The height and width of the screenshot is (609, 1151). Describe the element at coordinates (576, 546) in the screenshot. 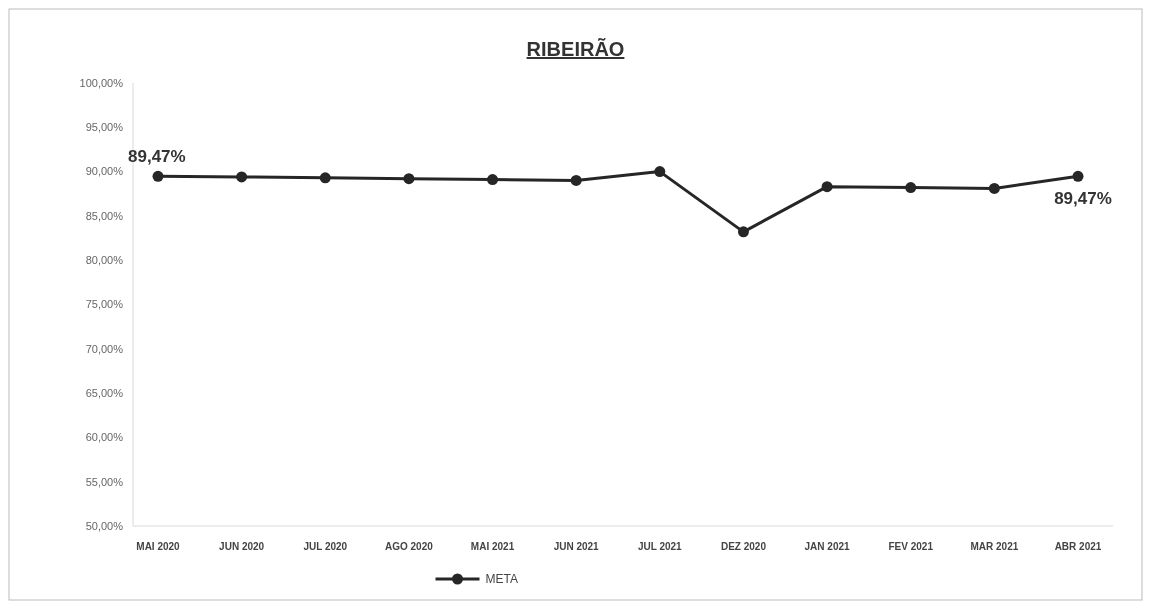

I see `x-tick-label: JUN 2021` at that location.